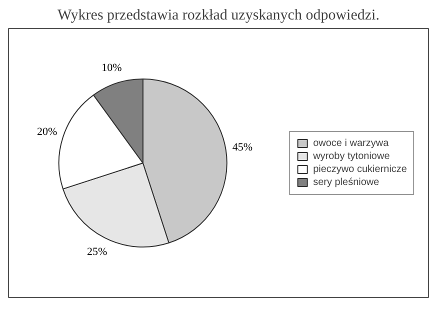  I want to click on legend-label: sery pleśniowe, so click(346, 182).